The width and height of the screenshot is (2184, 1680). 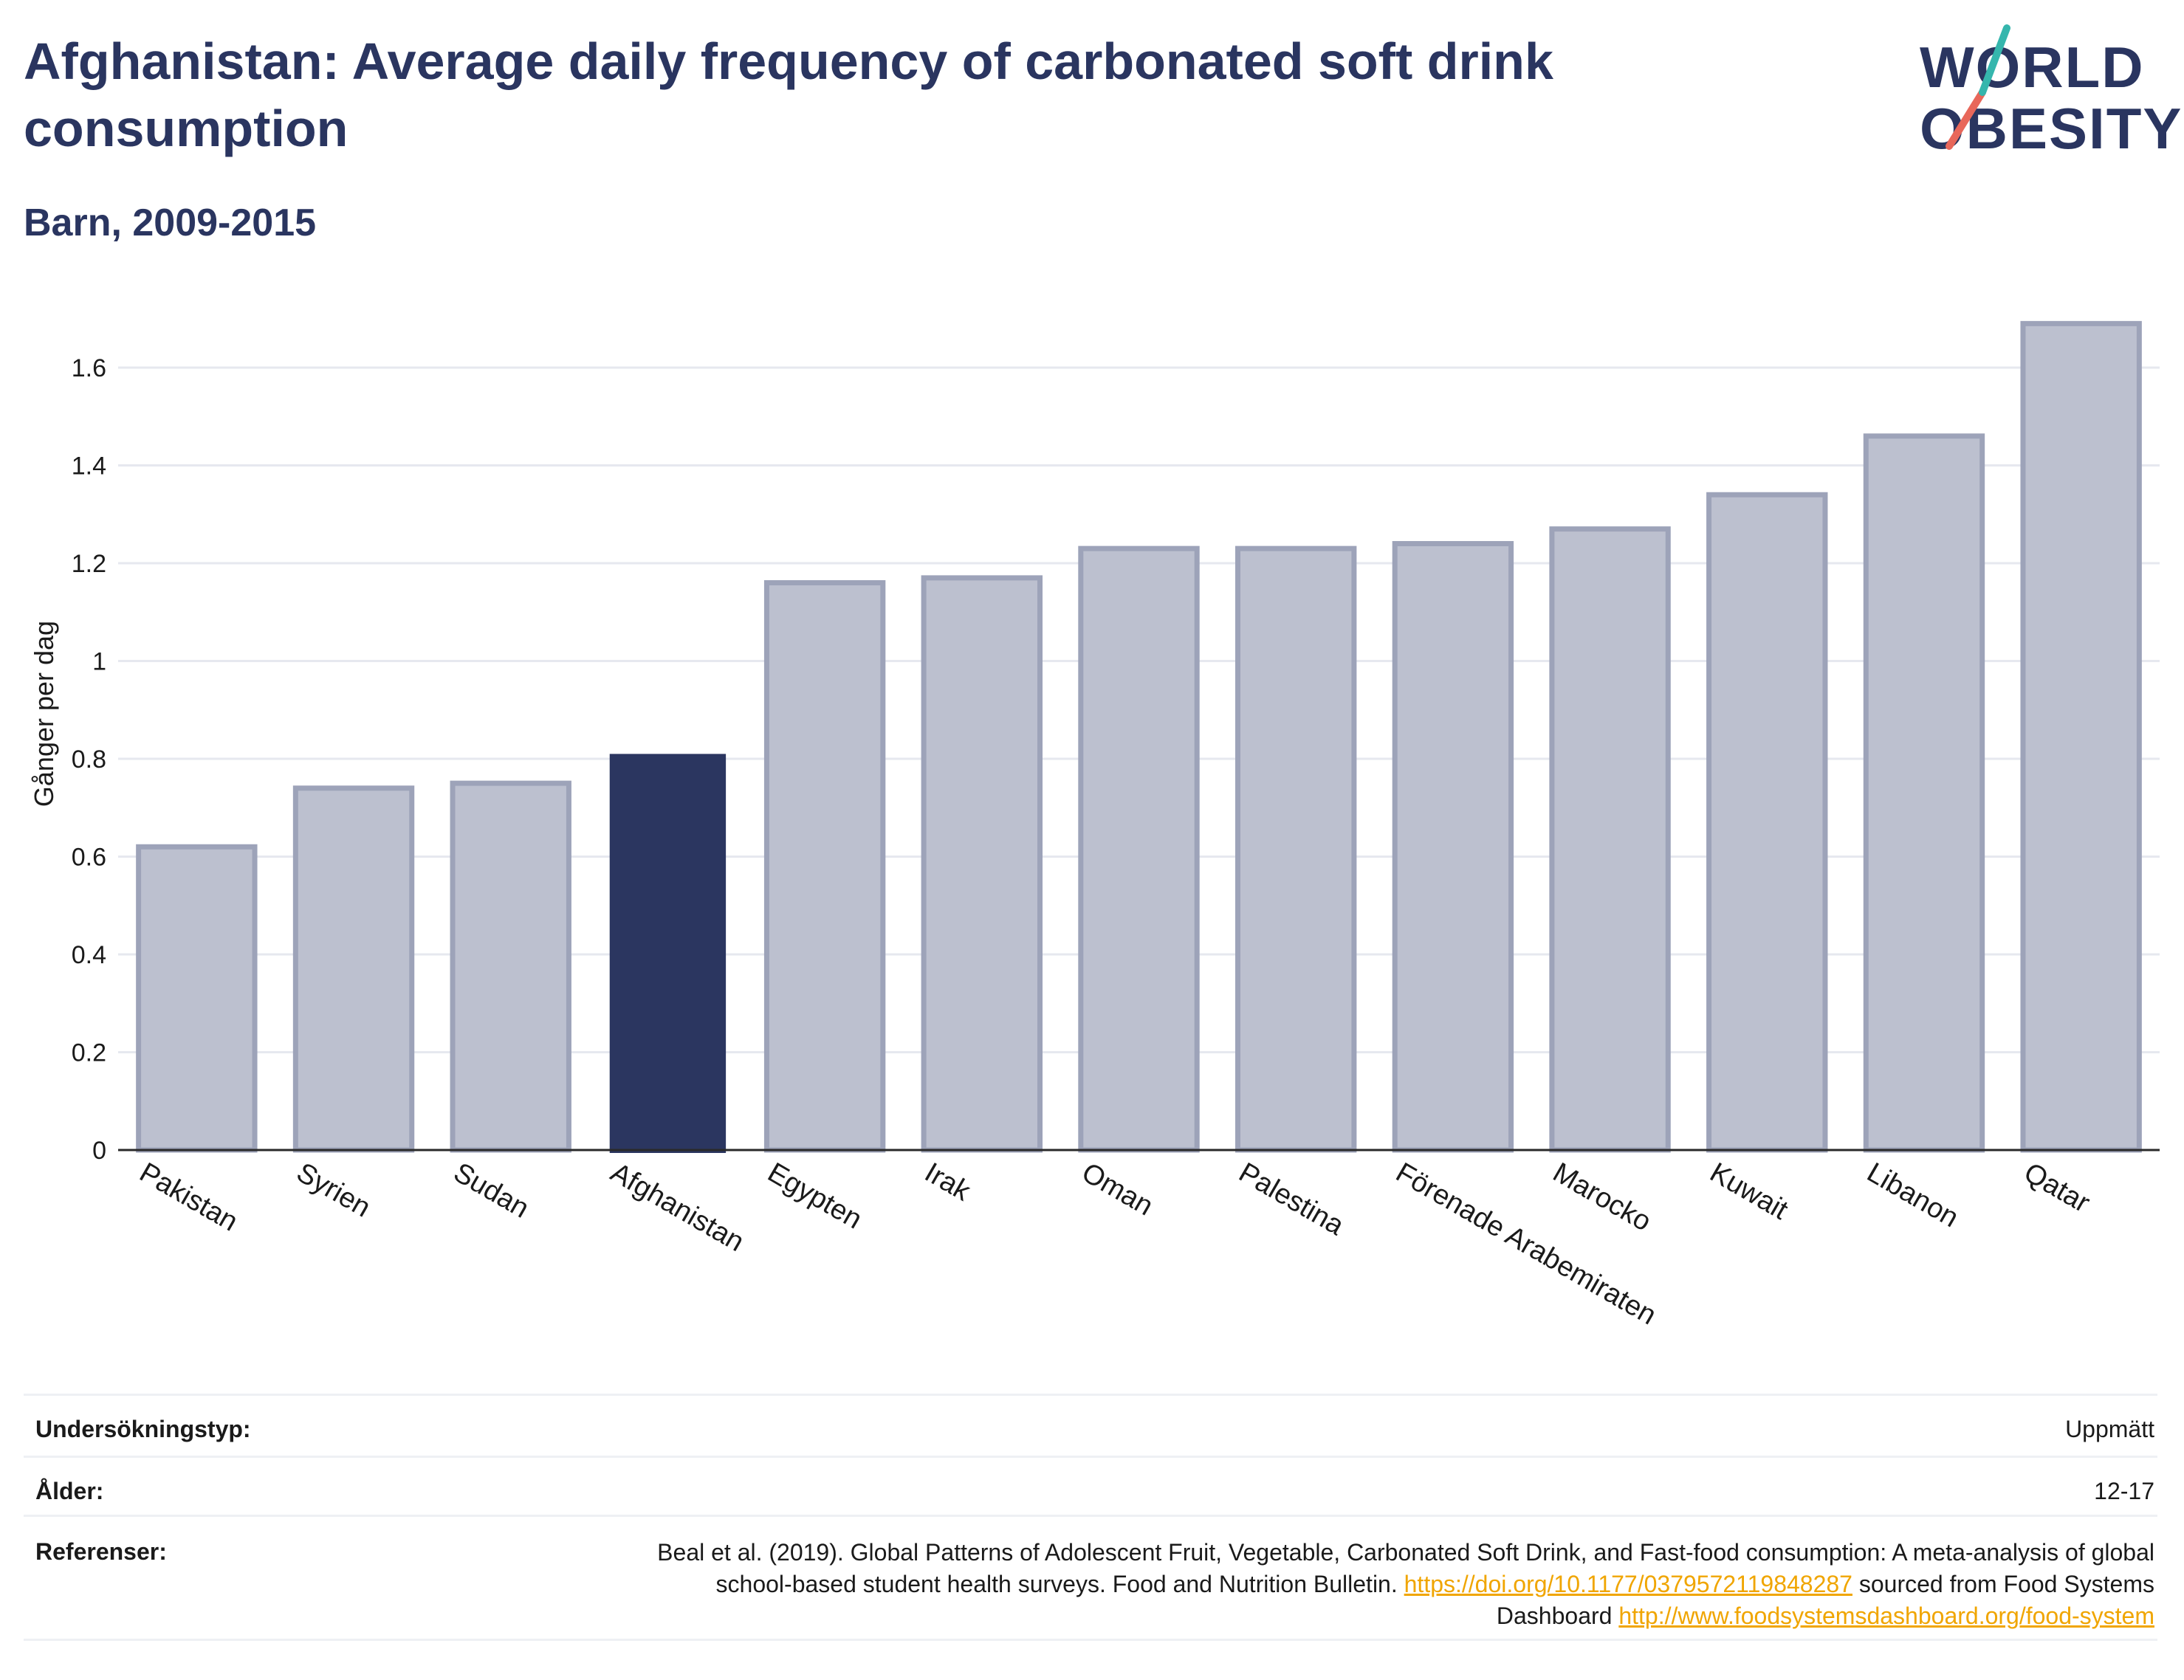 I want to click on doi-link: https://doi.org/10.1177/0379572119848287, so click(x=1628, y=1584).